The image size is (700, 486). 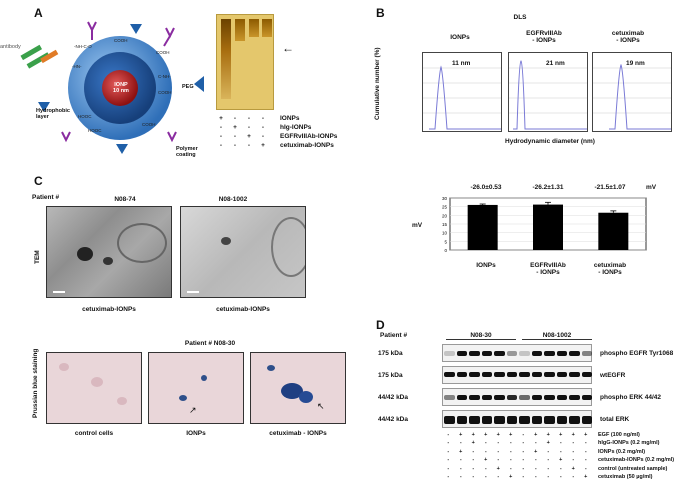 I want to click on zeta-ytick: 0, so click(x=445, y=250).